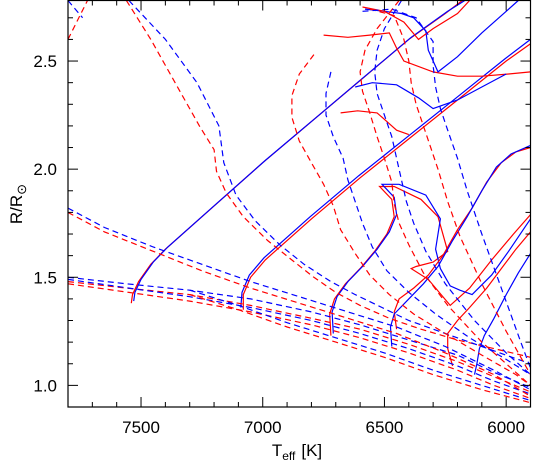 This screenshot has height=465, width=533. I want to click on y-tick-label: 1.5, so click(45, 277).